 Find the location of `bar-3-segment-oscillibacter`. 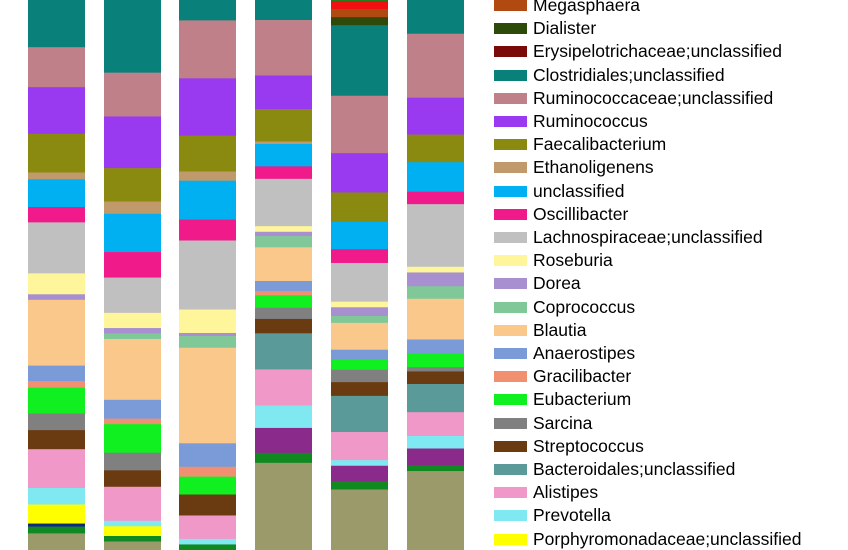

bar-3-segment-oscillibacter is located at coordinates (207, 230).